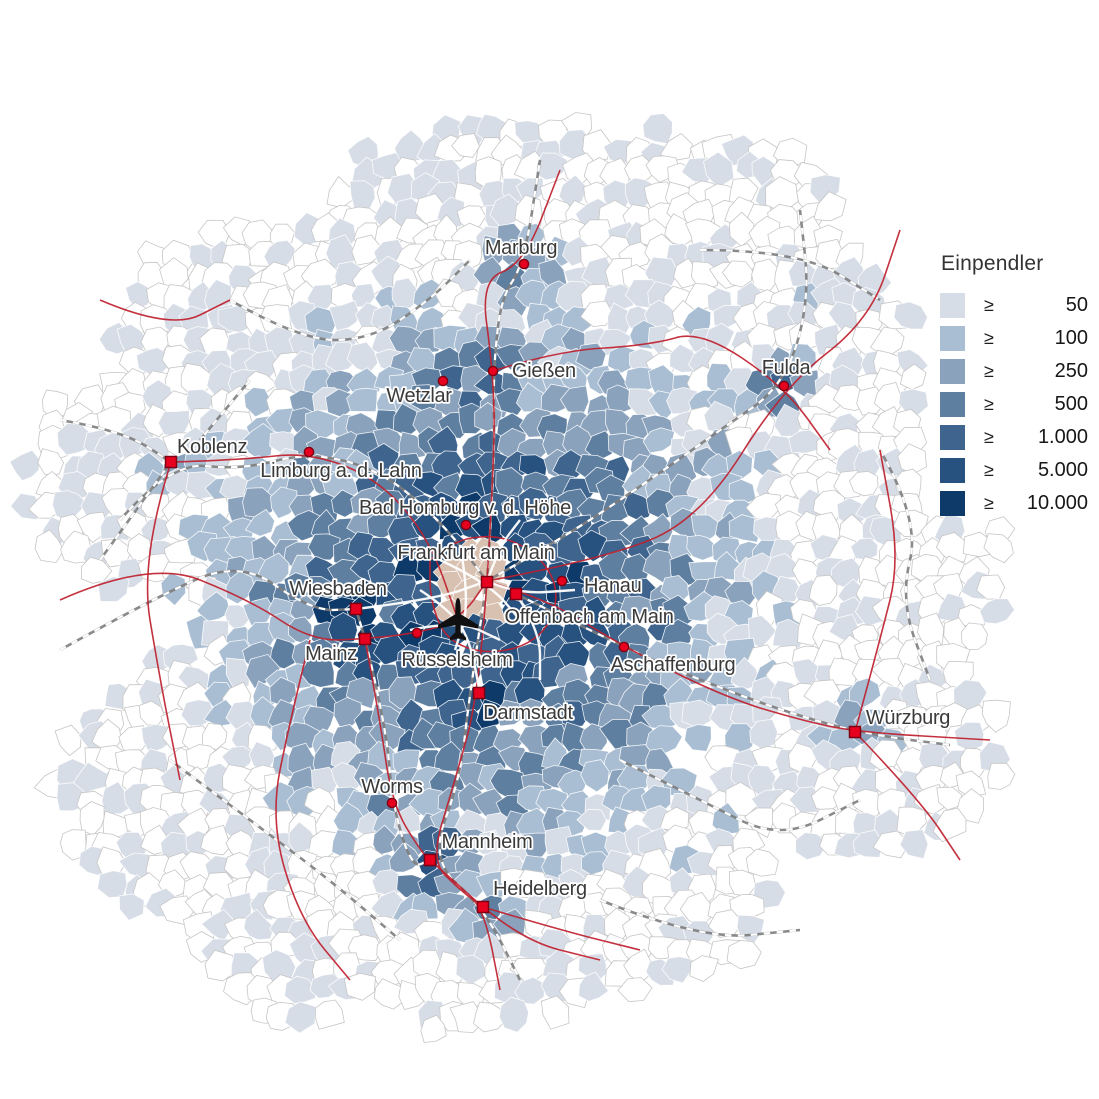 Image resolution: width=1099 pixels, height=1099 pixels. Describe the element at coordinates (1014, 503) in the screenshot. I see `legend-row: ≥ 10.000` at that location.